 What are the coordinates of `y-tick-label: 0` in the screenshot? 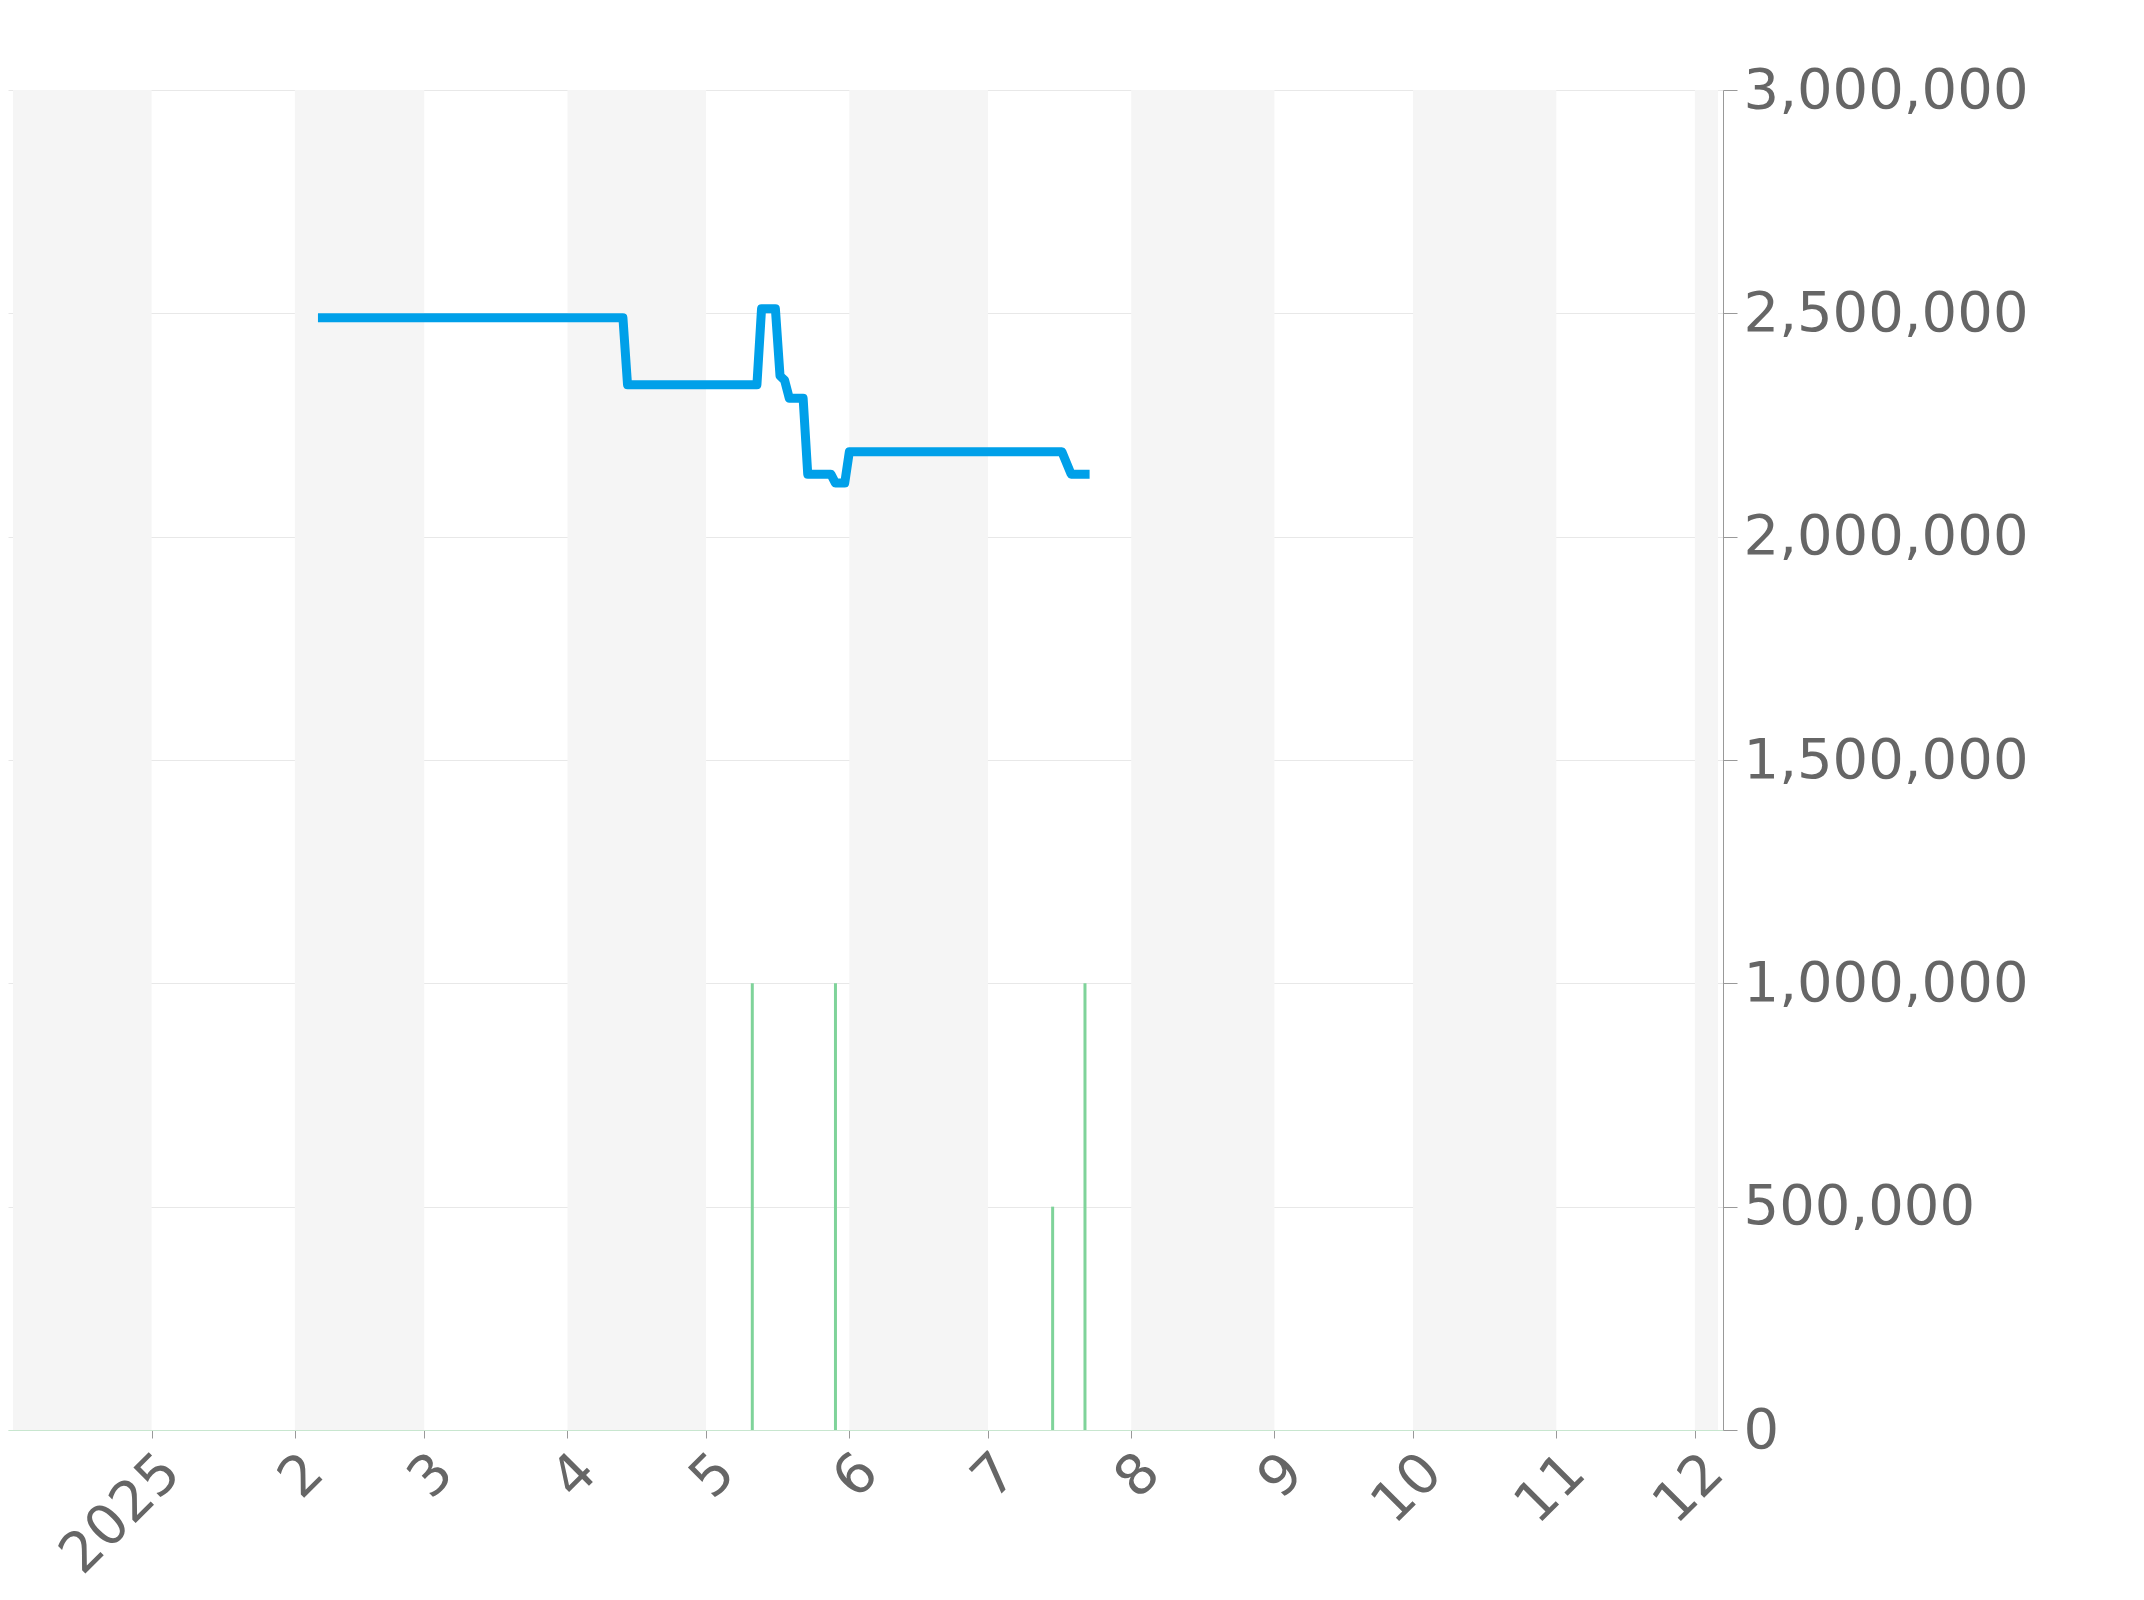 It's located at (1761, 1428).